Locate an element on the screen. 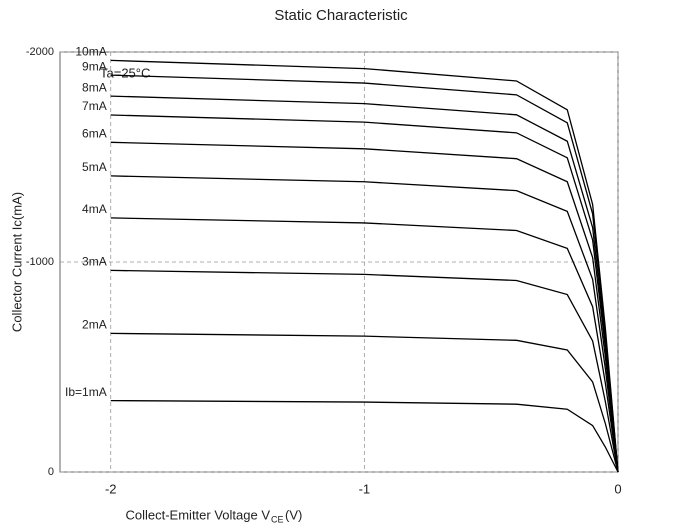 The height and width of the screenshot is (529, 682). curve-label: 2mA is located at coordinates (94, 325).